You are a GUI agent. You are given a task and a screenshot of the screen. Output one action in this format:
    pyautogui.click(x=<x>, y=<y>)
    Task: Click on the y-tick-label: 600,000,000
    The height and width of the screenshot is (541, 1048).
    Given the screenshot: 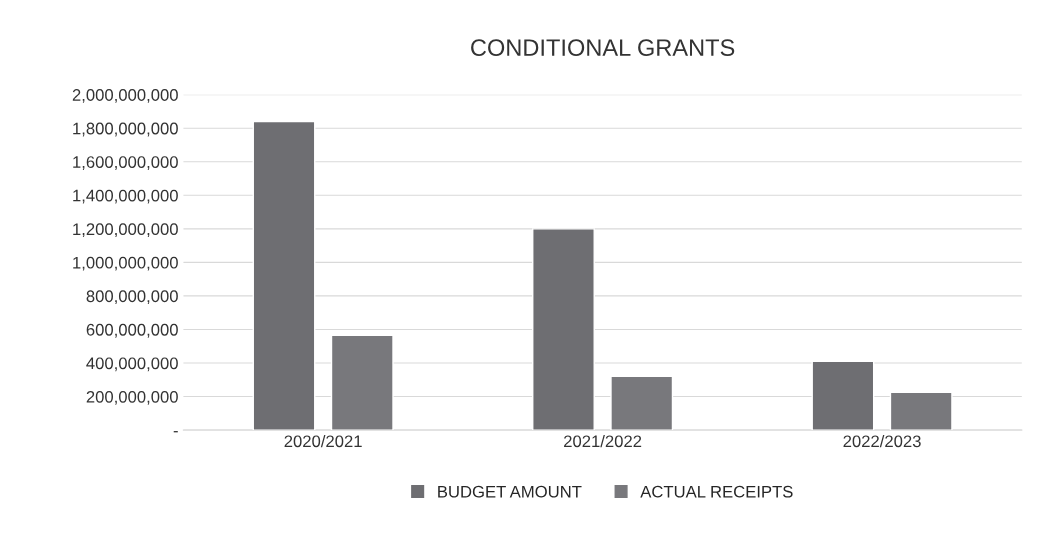 What is the action you would take?
    pyautogui.click(x=132, y=330)
    